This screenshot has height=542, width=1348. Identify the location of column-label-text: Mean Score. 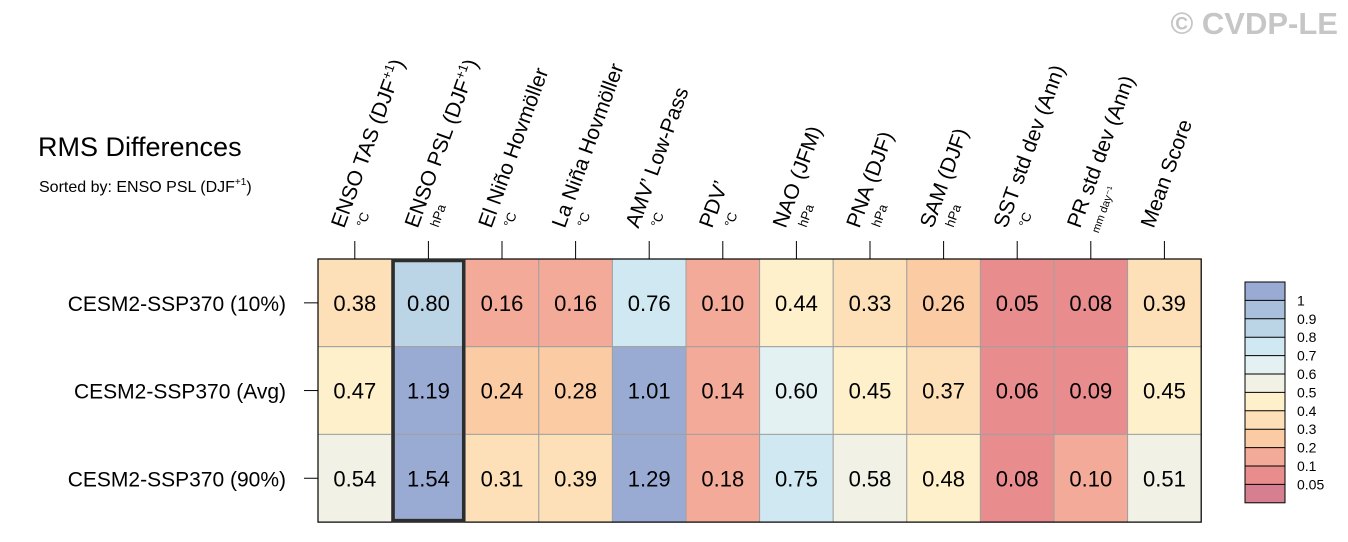
(1167, 173).